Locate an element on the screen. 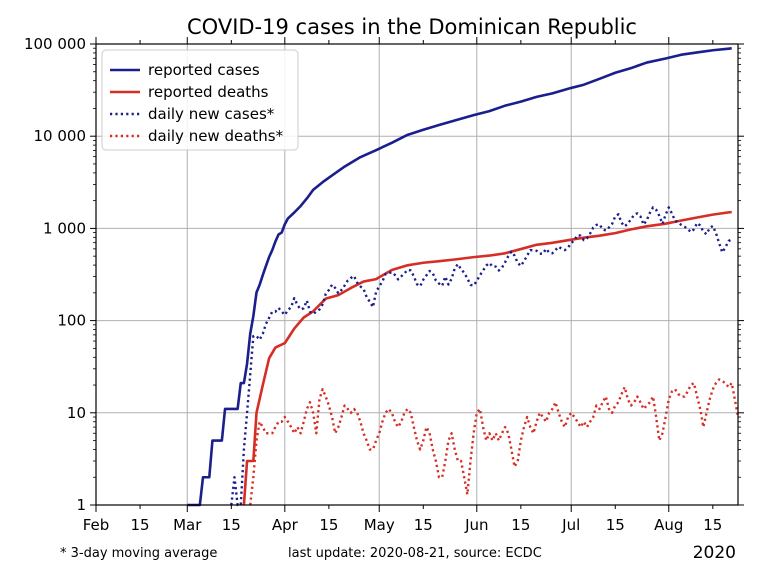 The image size is (768, 577). legend-box is located at coordinates (200, 100).